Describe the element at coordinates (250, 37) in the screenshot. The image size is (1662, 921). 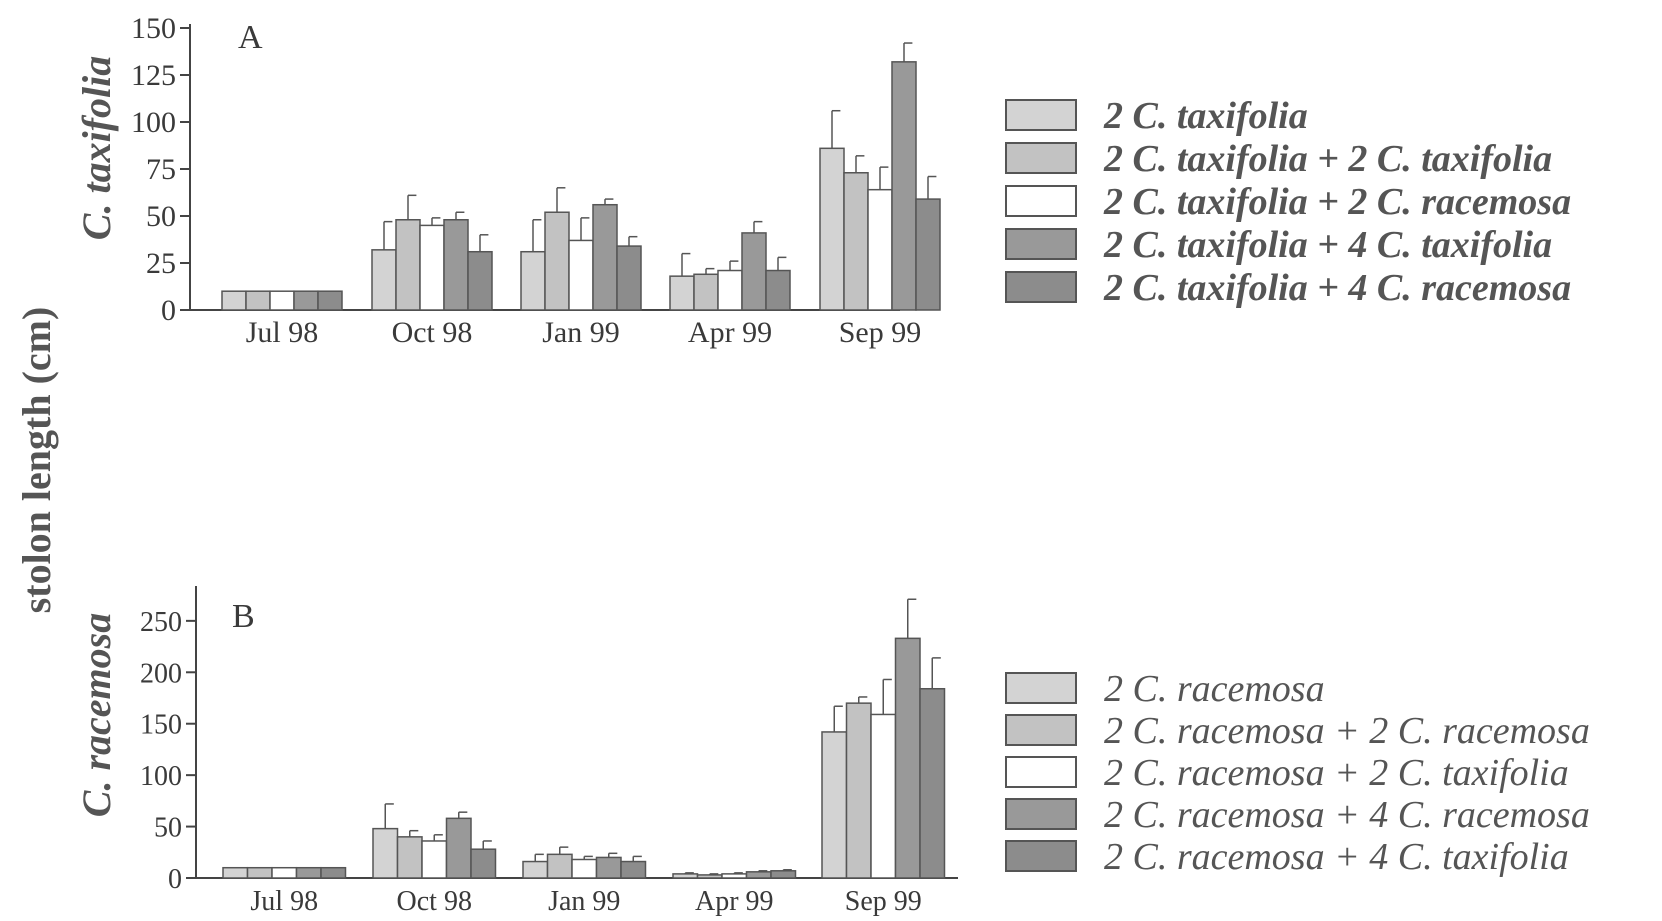
I see `panel-label-a: A` at that location.